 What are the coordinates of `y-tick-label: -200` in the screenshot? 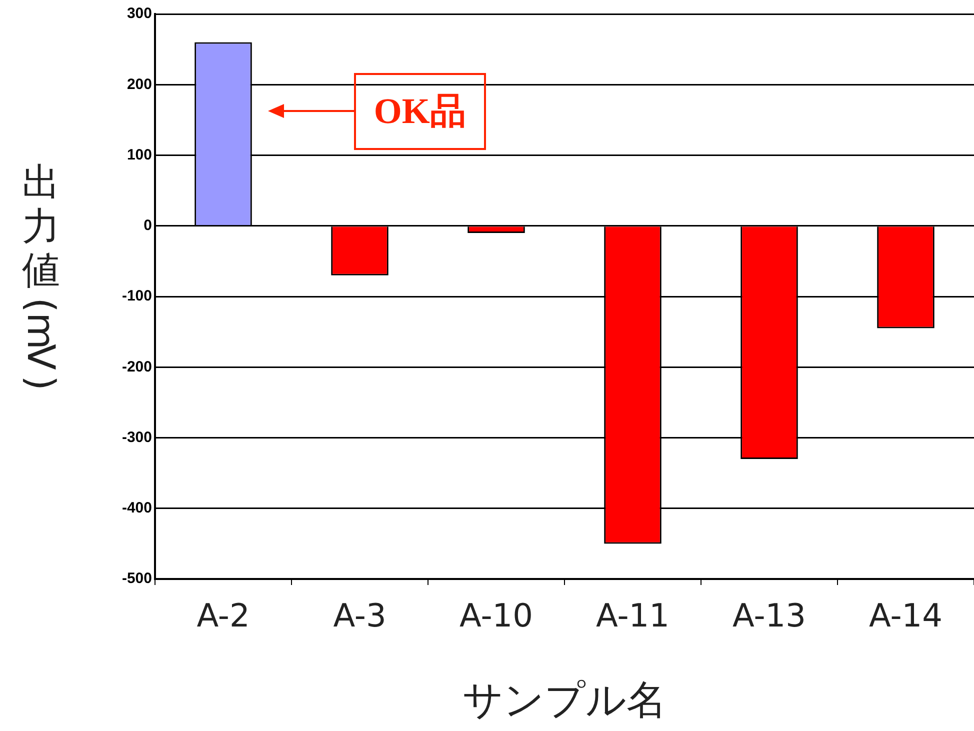 It's located at (137, 367).